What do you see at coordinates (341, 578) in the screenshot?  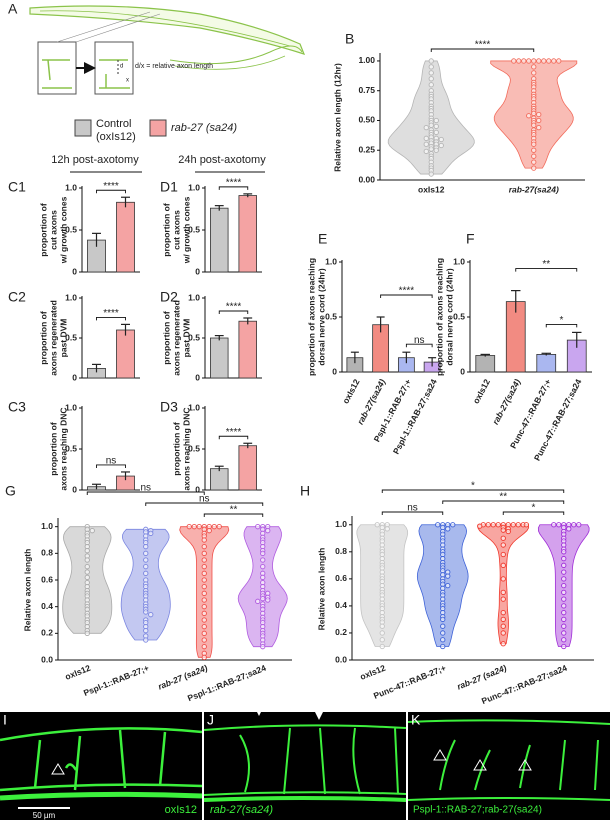 I see `y-tick-label: 0.6` at bounding box center [341, 578].